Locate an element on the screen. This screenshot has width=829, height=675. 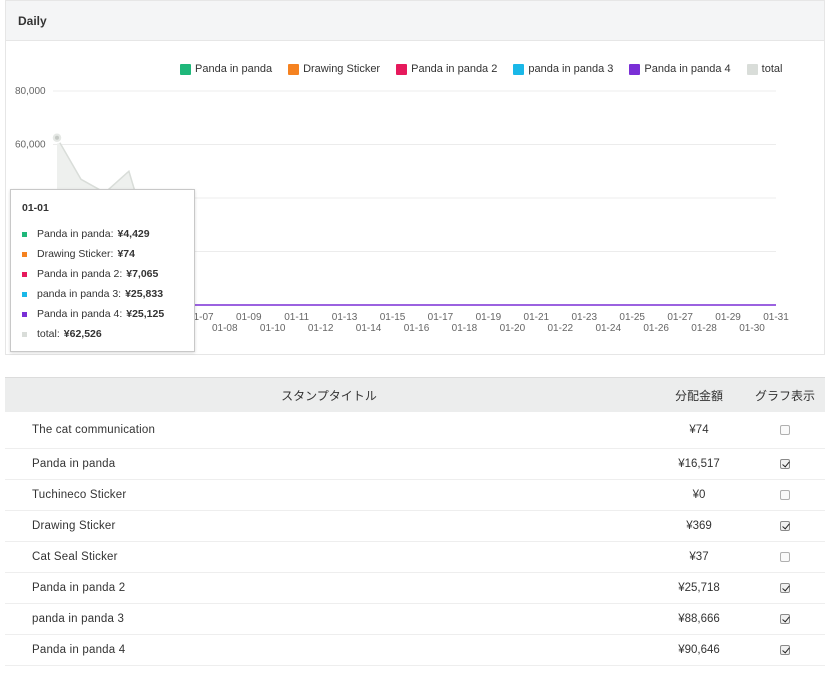
x-tick-label: 01-18 is located at coordinates (465, 328).